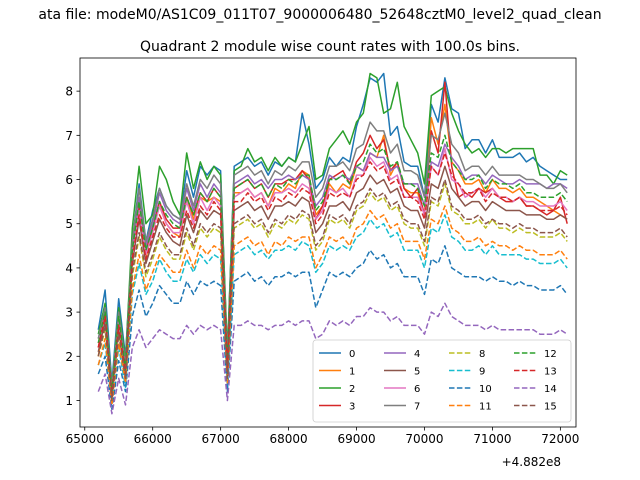  Describe the element at coordinates (69, 401) in the screenshot. I see `y-tick-label: 1` at that location.